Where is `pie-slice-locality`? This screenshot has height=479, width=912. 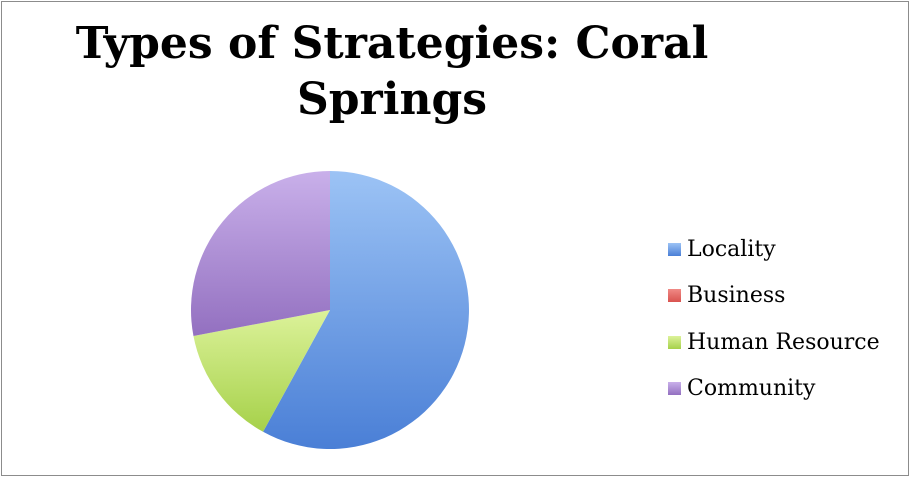 pie-slice-locality is located at coordinates (366, 310).